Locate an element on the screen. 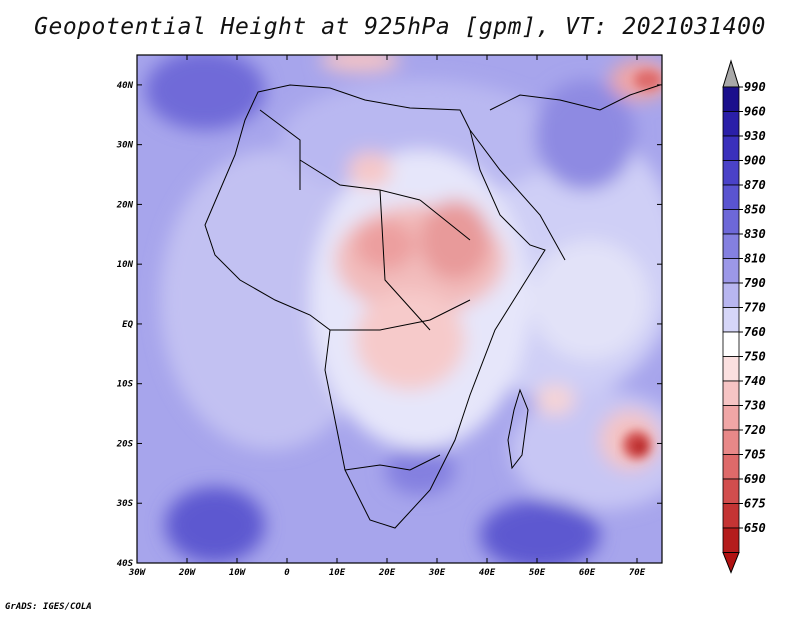 The height and width of the screenshot is (618, 800). colorbar-label: 790 is located at coordinates (755, 283).